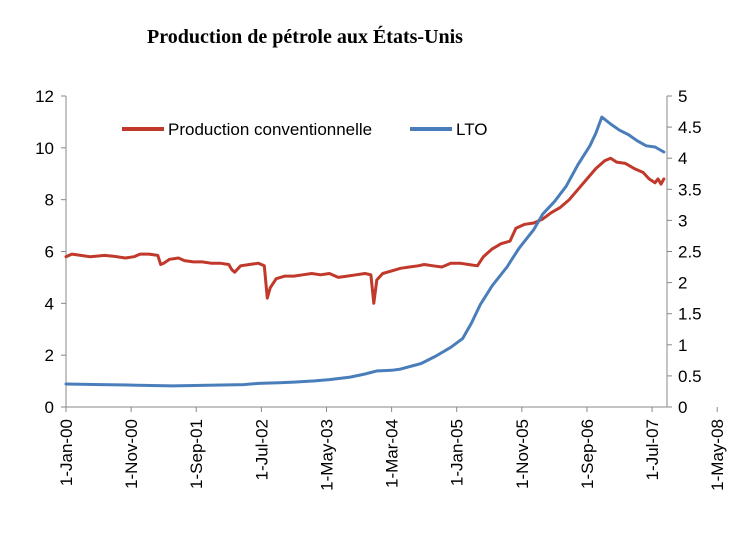 The width and height of the screenshot is (754, 536). What do you see at coordinates (261, 449) in the screenshot?
I see `x-tick-label: 1-Jul-02` at bounding box center [261, 449].